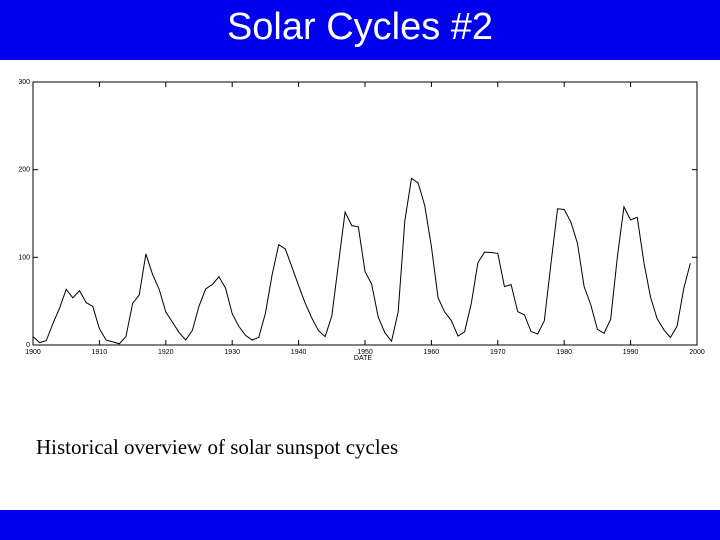  What do you see at coordinates (360, 27) in the screenshot?
I see `slide-title: Solar Cycles #2` at bounding box center [360, 27].